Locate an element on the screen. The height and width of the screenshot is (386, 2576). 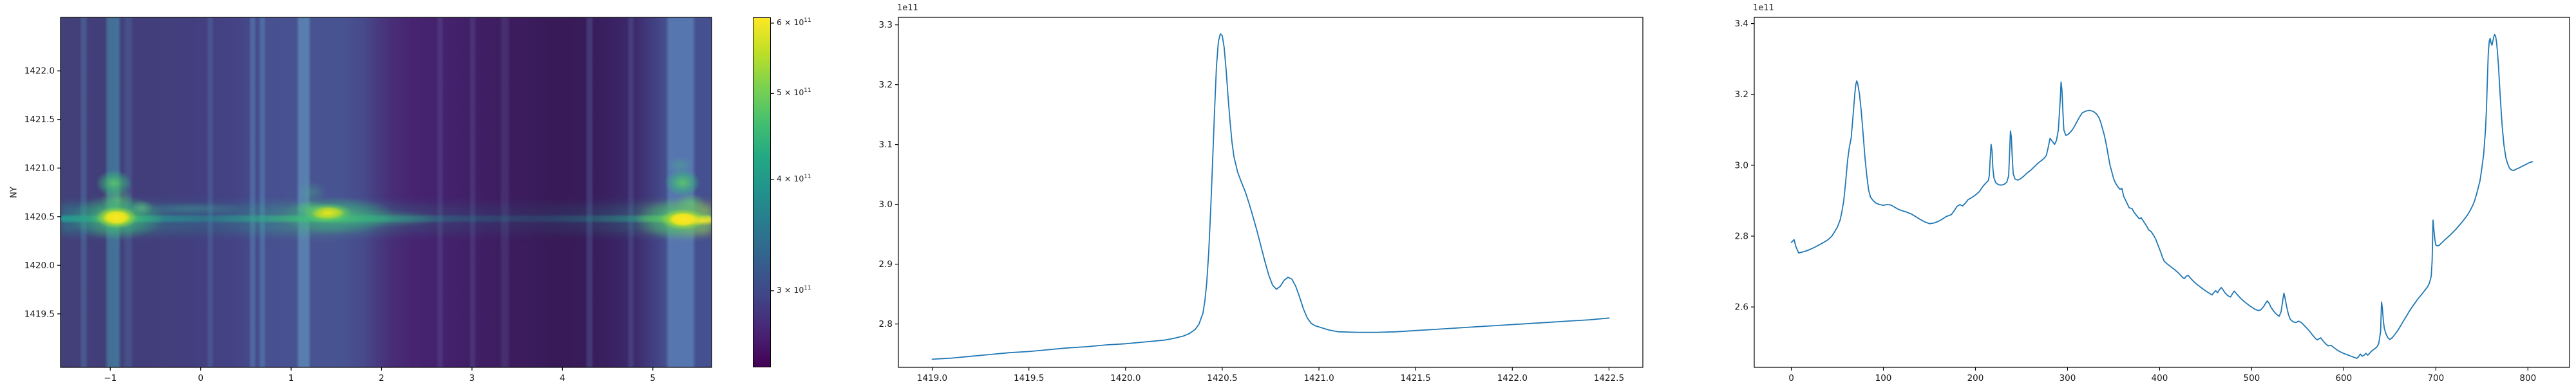
colorbar-tick-label: 6 × 10¹¹ is located at coordinates (794, 22).